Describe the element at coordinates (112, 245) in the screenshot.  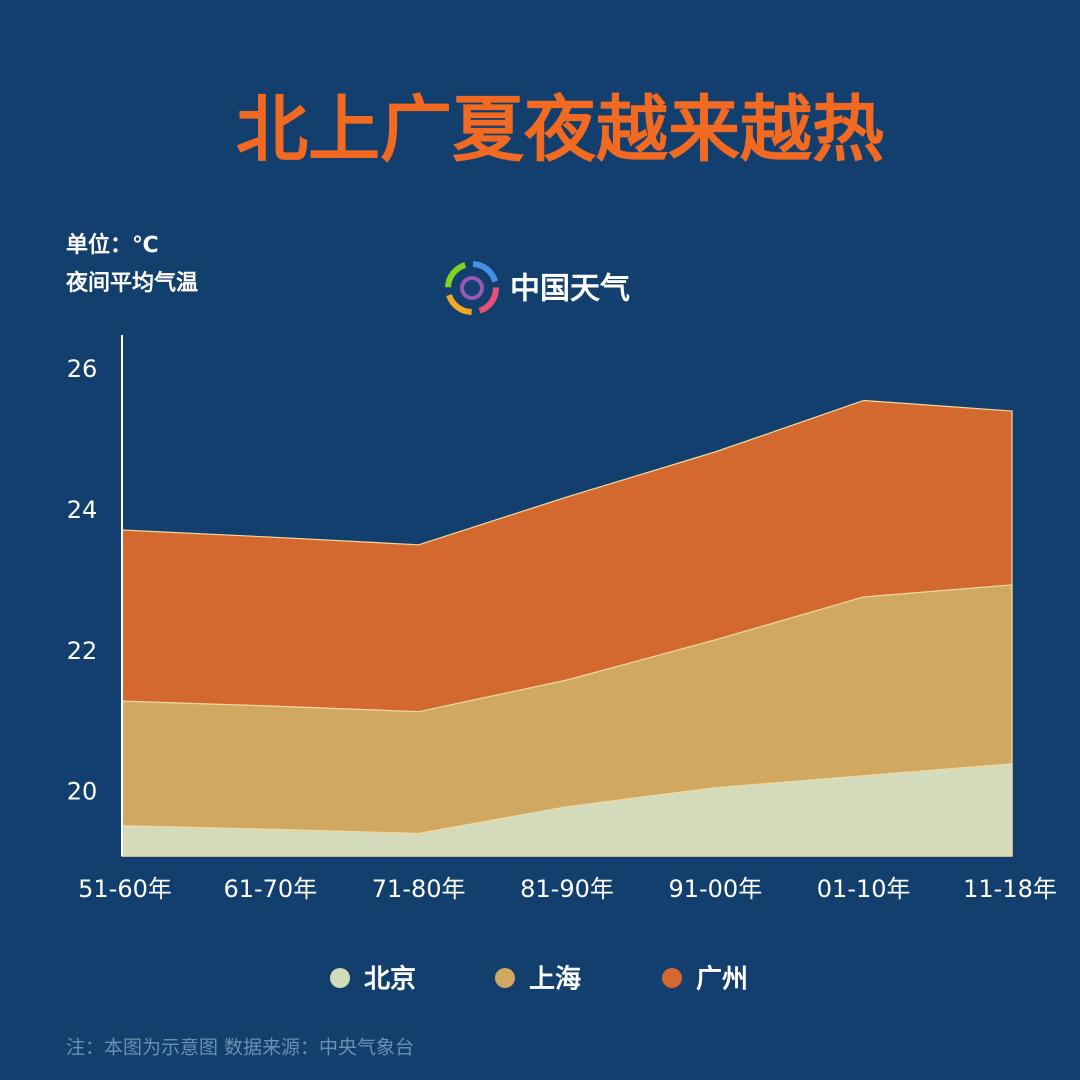
I see `unit-label: 单位：℃` at that location.